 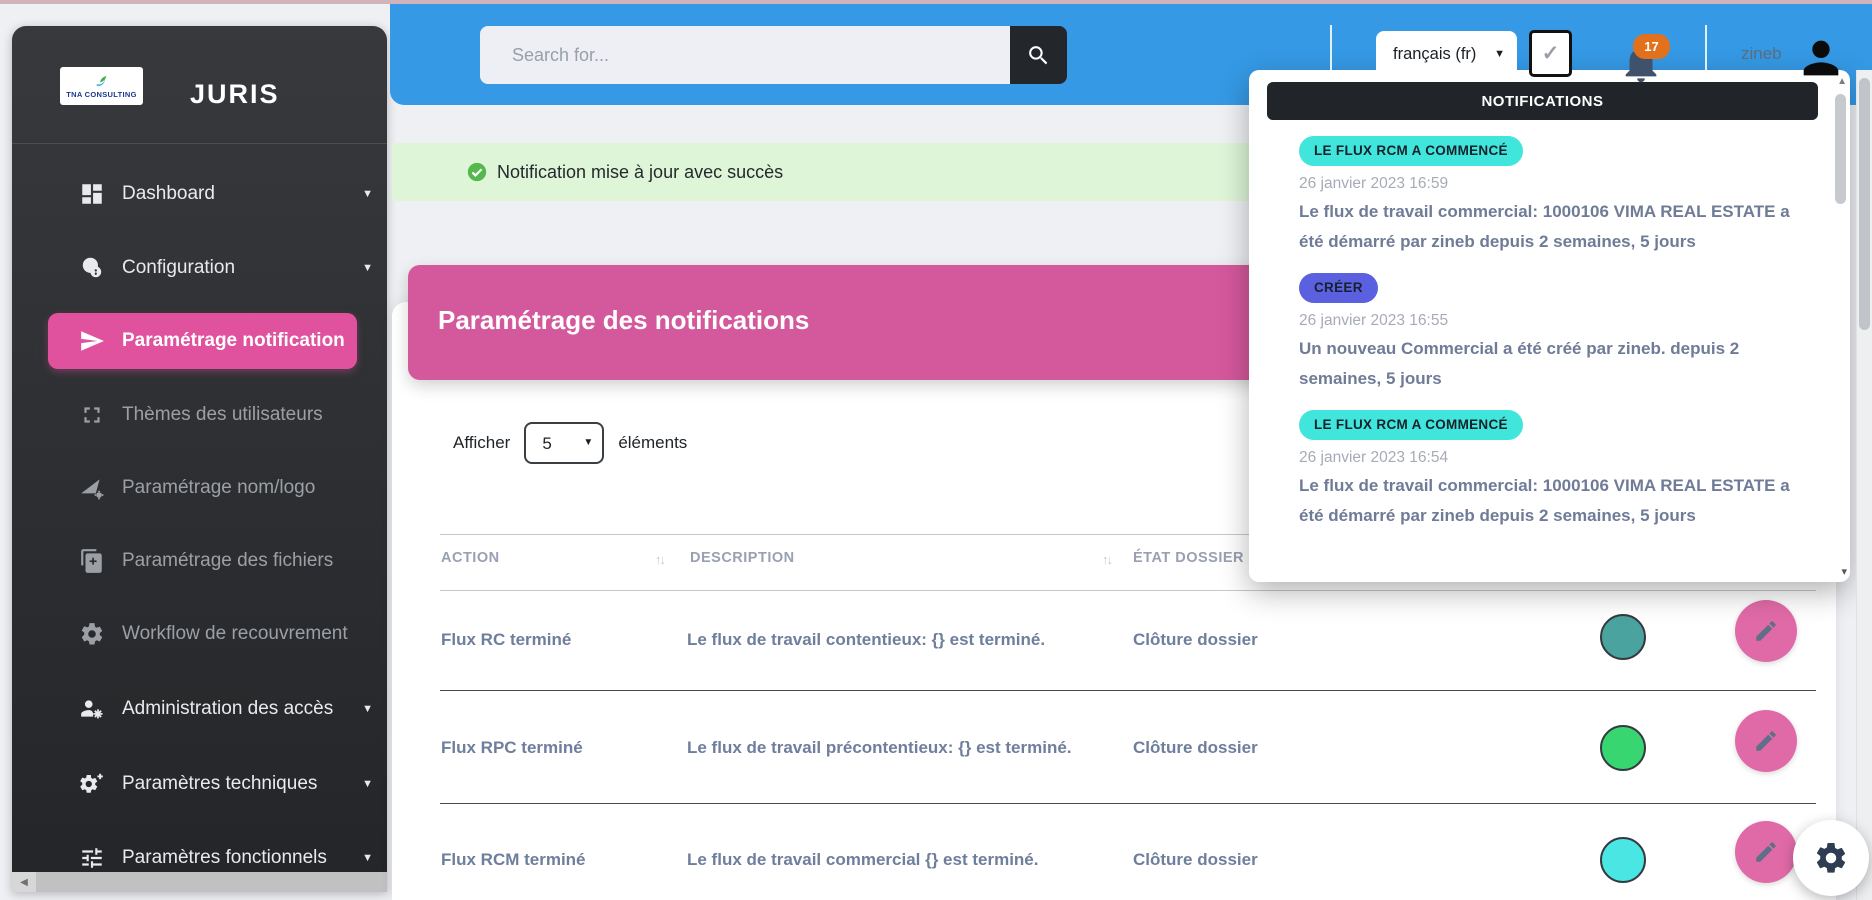 What do you see at coordinates (1761, 53) in the screenshot?
I see `username-label: zineb` at bounding box center [1761, 53].